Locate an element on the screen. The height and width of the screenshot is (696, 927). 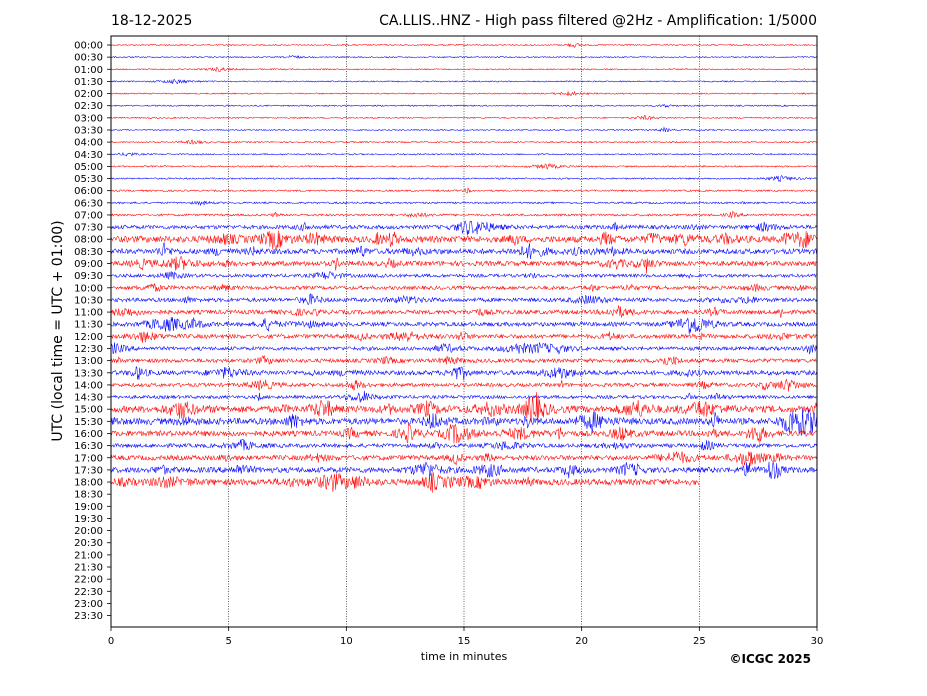
x-axis-label: time in minutes is located at coordinates (464, 656).